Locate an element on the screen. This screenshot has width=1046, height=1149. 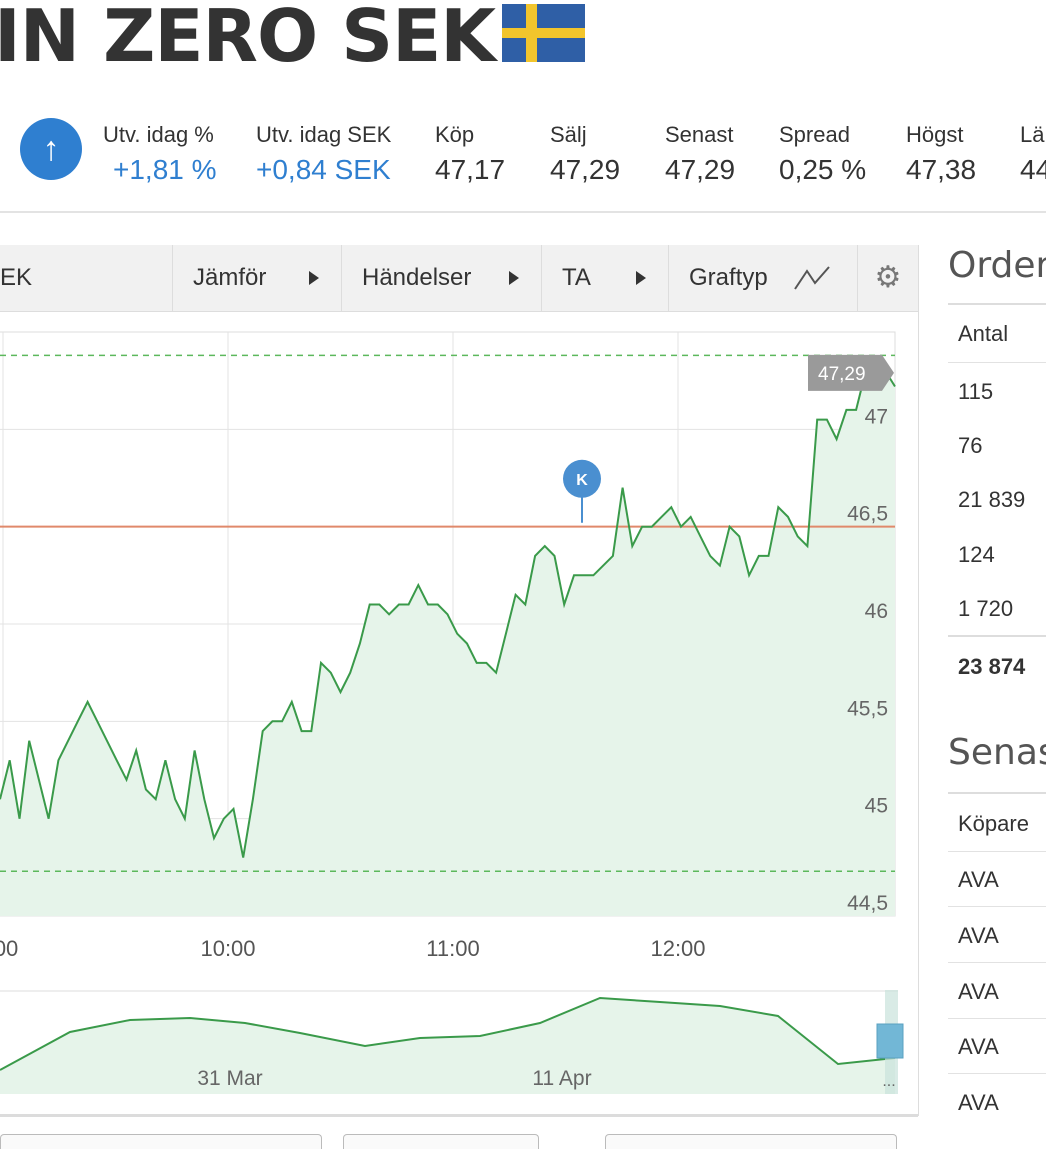
latest-trades-title: Senas is located at coordinates (997, 752).